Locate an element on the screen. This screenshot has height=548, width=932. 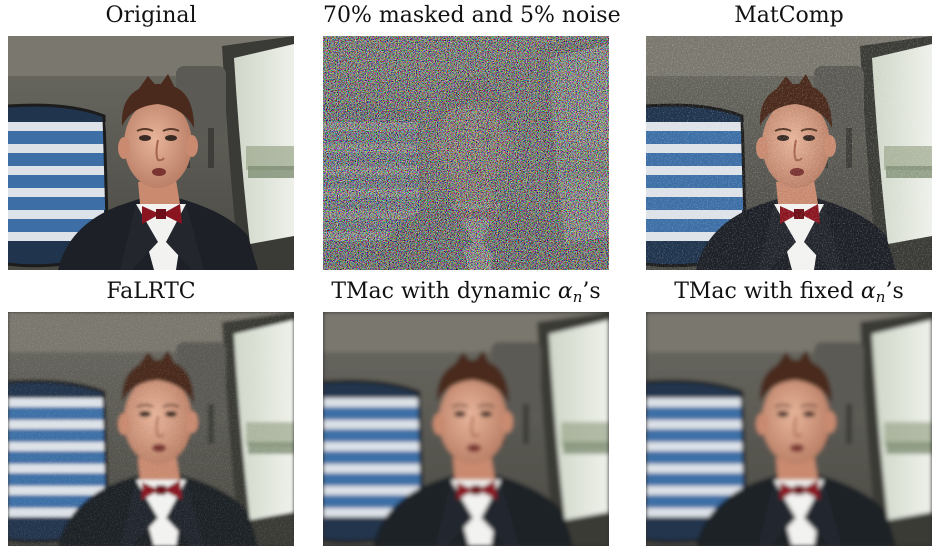
caption-tmac-fixed: TMac with fixed αn’s is located at coordinates (789, 292).